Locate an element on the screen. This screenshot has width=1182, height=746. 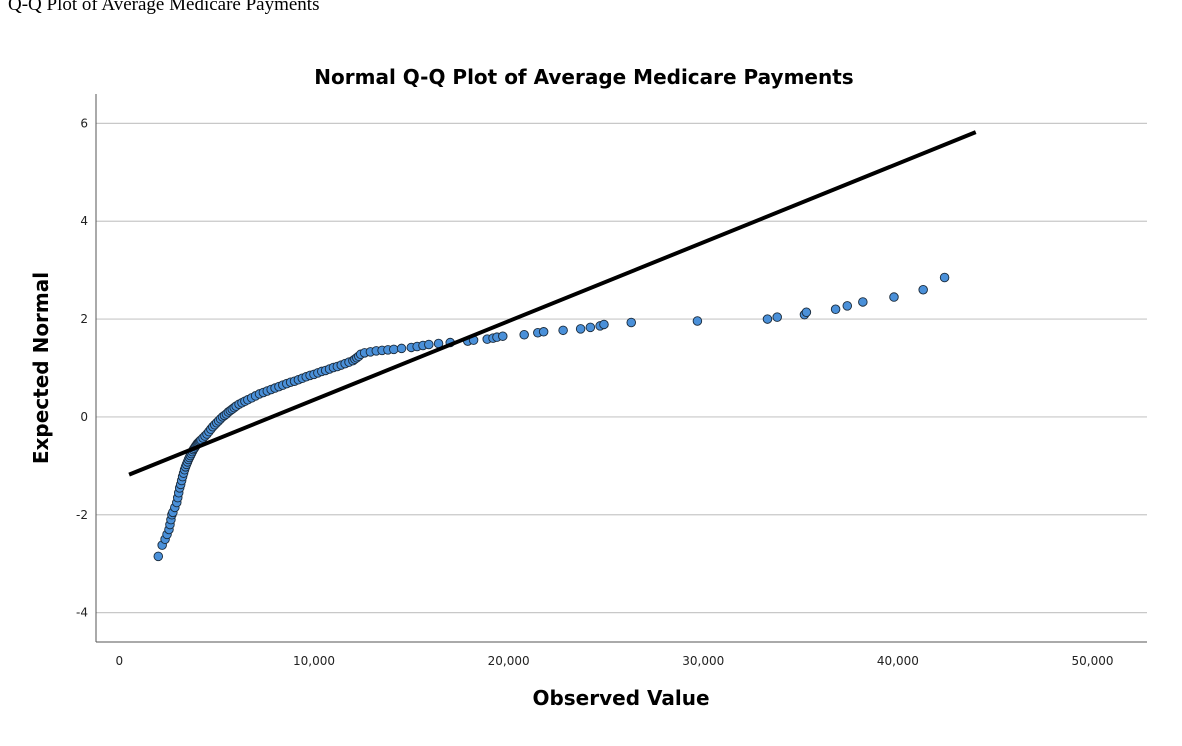
x-tick-label: 0 is located at coordinates (120, 661).